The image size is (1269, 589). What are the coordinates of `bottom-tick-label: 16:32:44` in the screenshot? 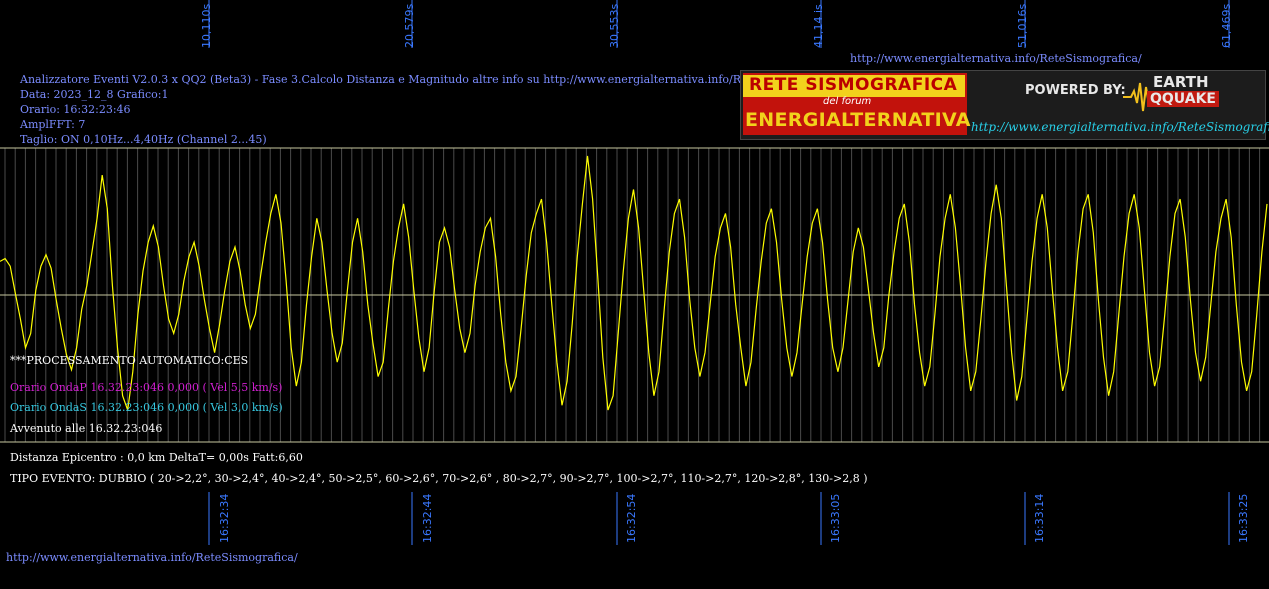 It's located at (427, 518).